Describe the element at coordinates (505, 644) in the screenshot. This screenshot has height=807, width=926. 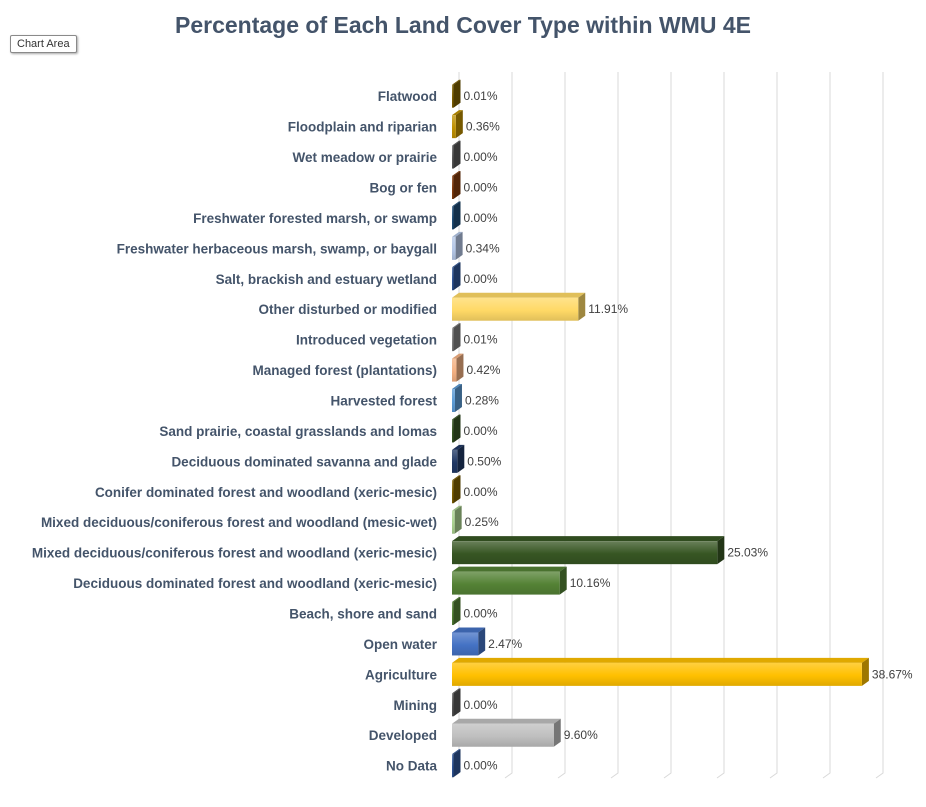
I see `data-label: 2.47%` at that location.